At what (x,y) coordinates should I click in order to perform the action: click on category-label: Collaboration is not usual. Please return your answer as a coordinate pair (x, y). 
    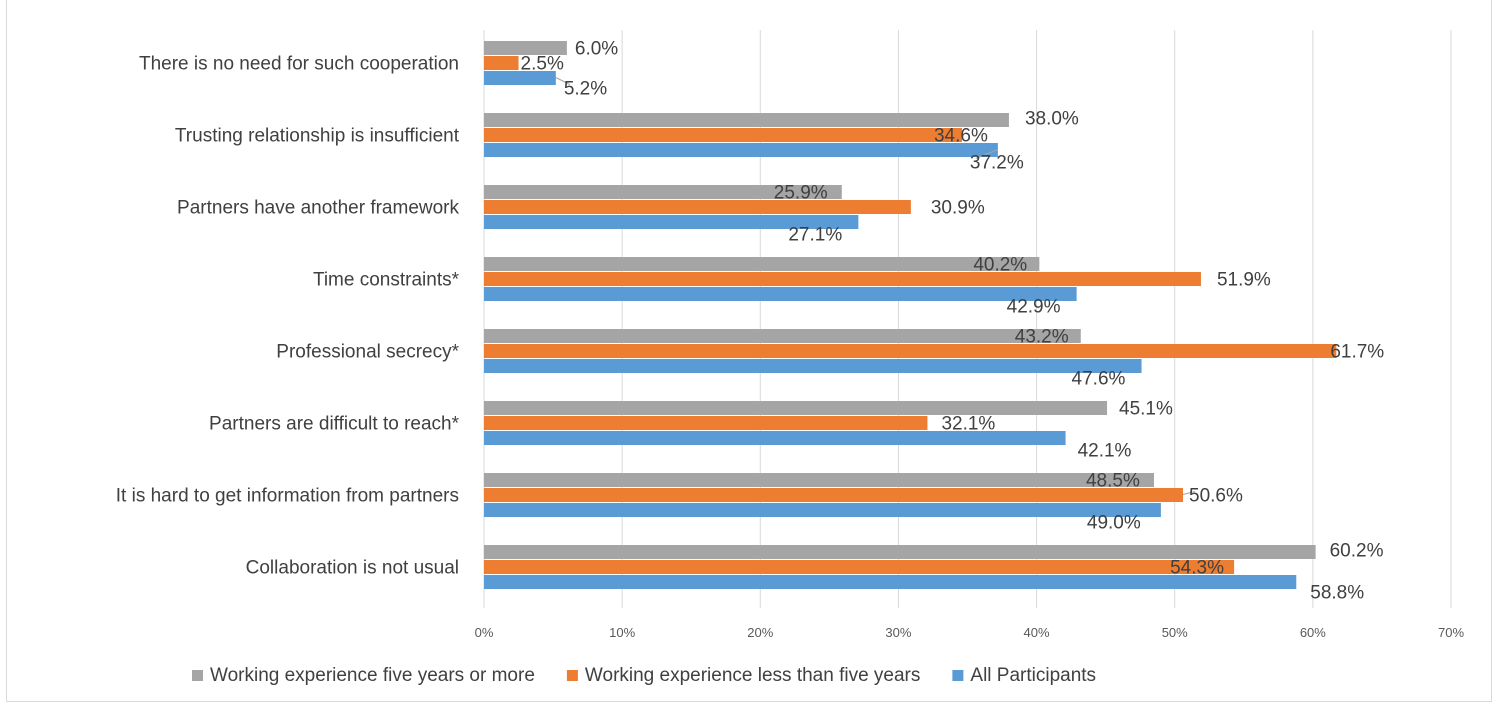
    Looking at the image, I should click on (352, 568).